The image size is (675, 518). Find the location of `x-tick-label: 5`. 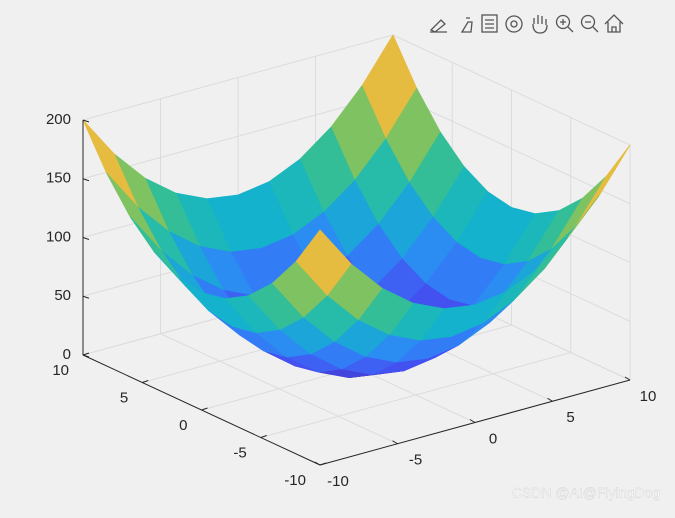

x-tick-label: 5 is located at coordinates (570, 417).